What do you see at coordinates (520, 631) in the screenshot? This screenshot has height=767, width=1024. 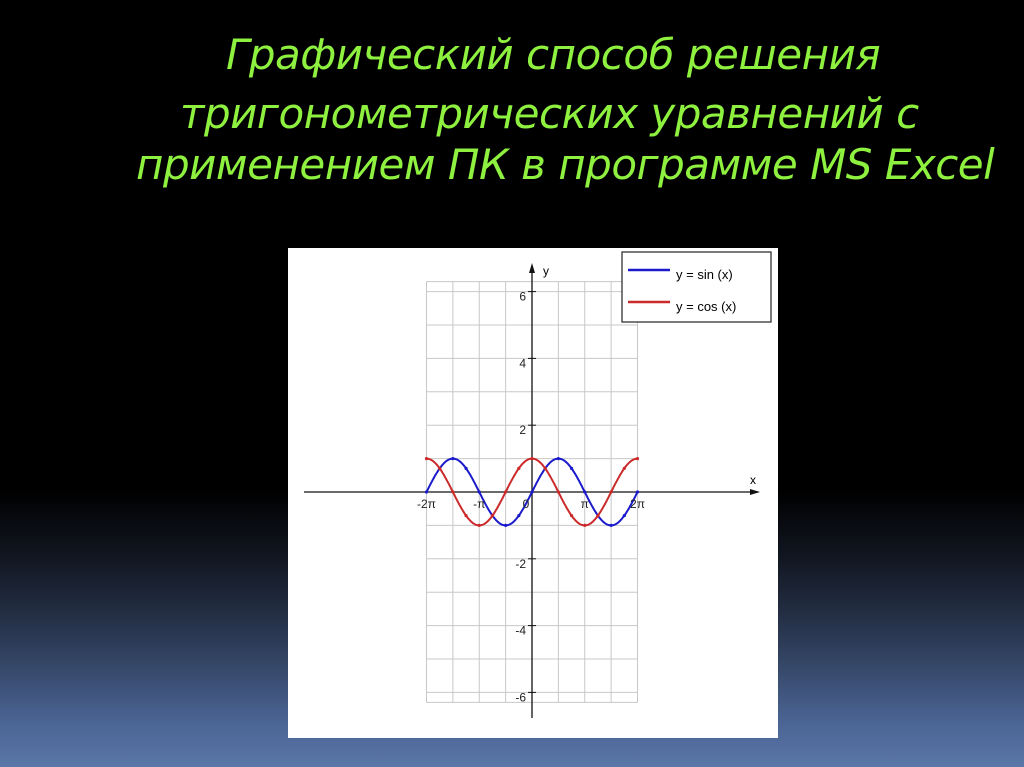 I see `y-tick-label: -4` at bounding box center [520, 631].